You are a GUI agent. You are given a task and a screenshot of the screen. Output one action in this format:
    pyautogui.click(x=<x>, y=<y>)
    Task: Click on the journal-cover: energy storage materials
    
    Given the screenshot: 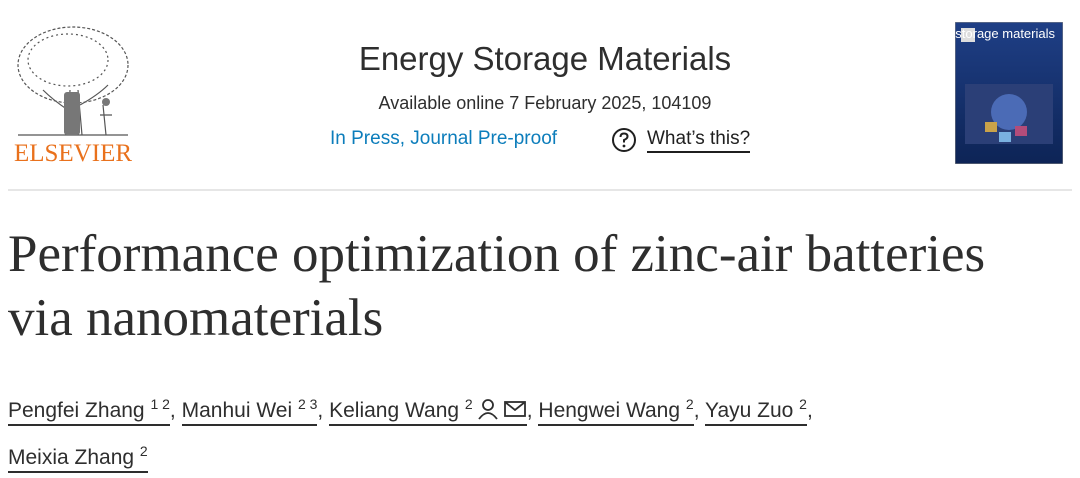 What is the action you would take?
    pyautogui.click(x=1009, y=93)
    